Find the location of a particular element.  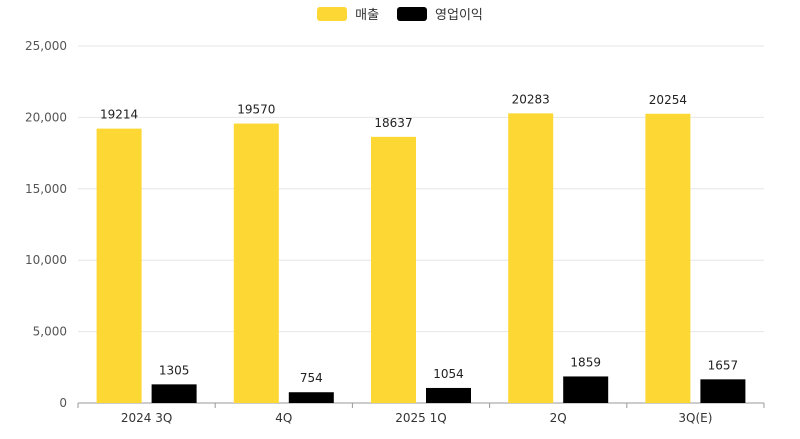

y-tick-label: 0 is located at coordinates (63, 403).